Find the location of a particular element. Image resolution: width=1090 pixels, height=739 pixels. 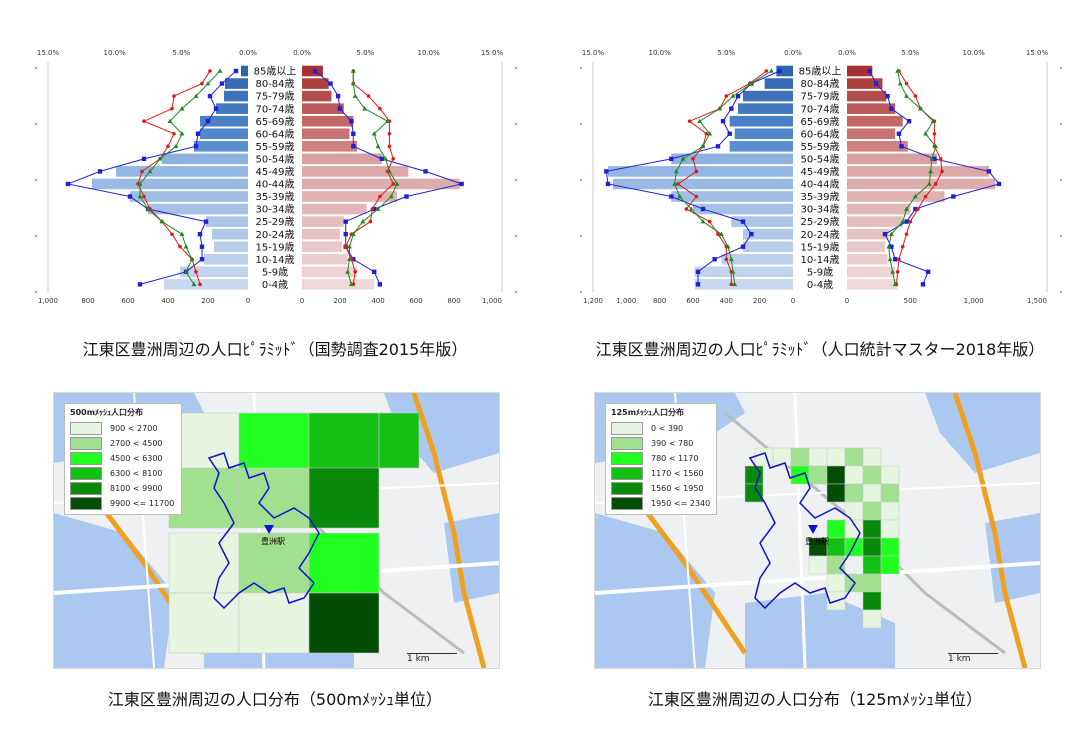

legend-item: 1560 < 1950 is located at coordinates (661, 488).